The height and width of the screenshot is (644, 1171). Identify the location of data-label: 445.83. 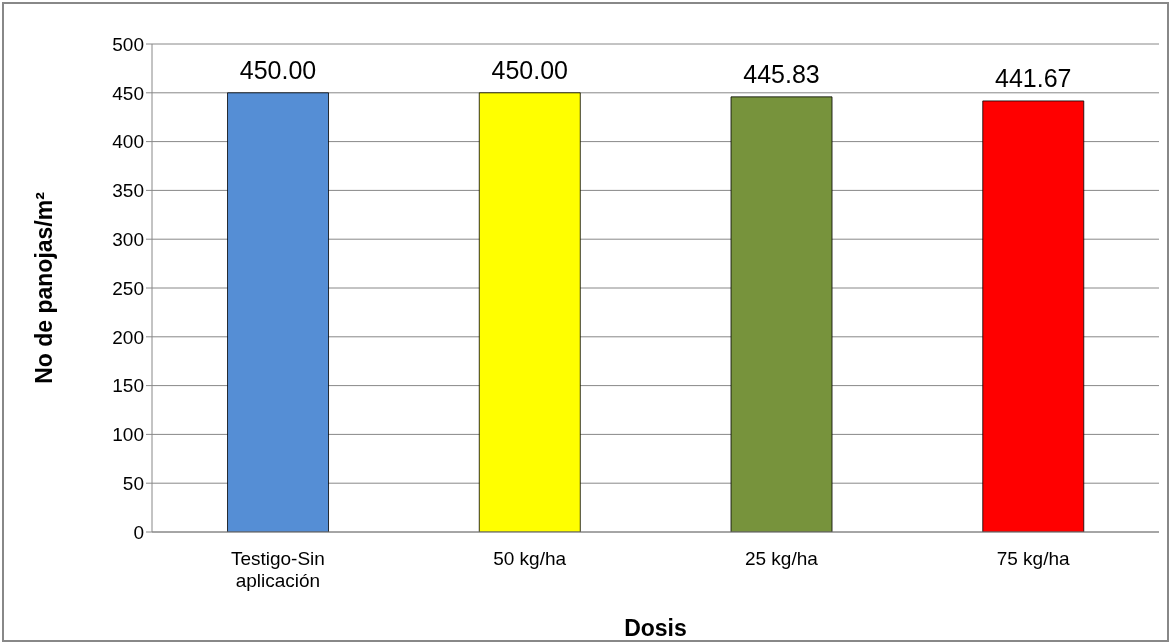
(781, 73).